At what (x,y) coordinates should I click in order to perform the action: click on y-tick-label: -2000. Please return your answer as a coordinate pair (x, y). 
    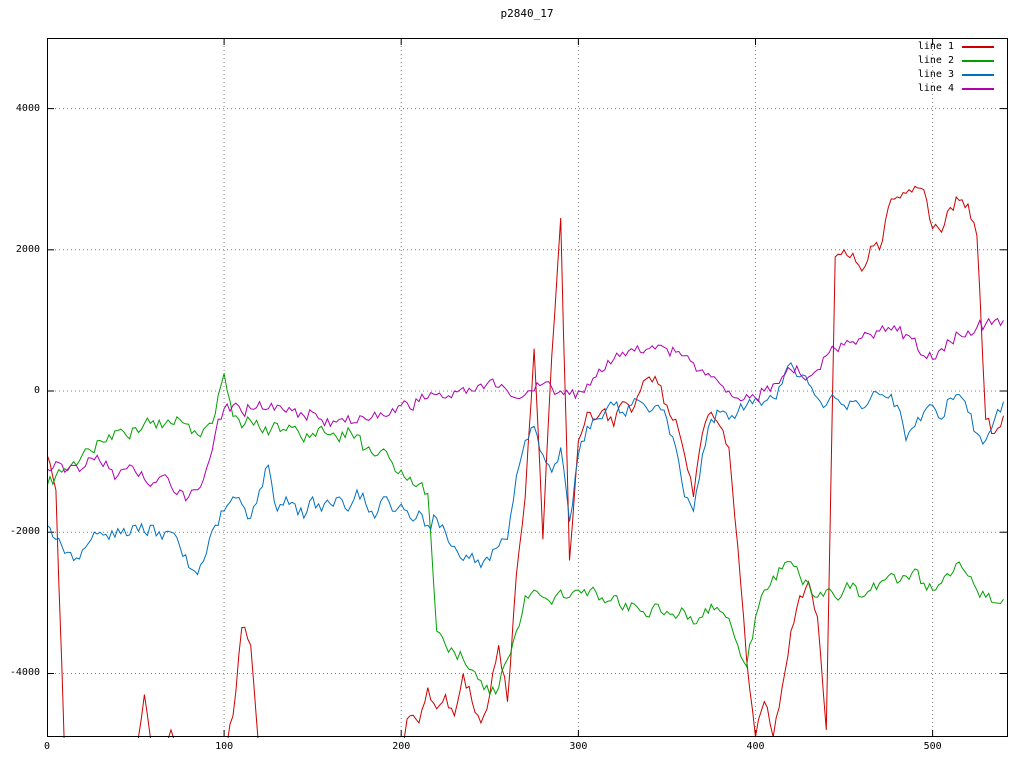
    Looking at the image, I should click on (24, 532).